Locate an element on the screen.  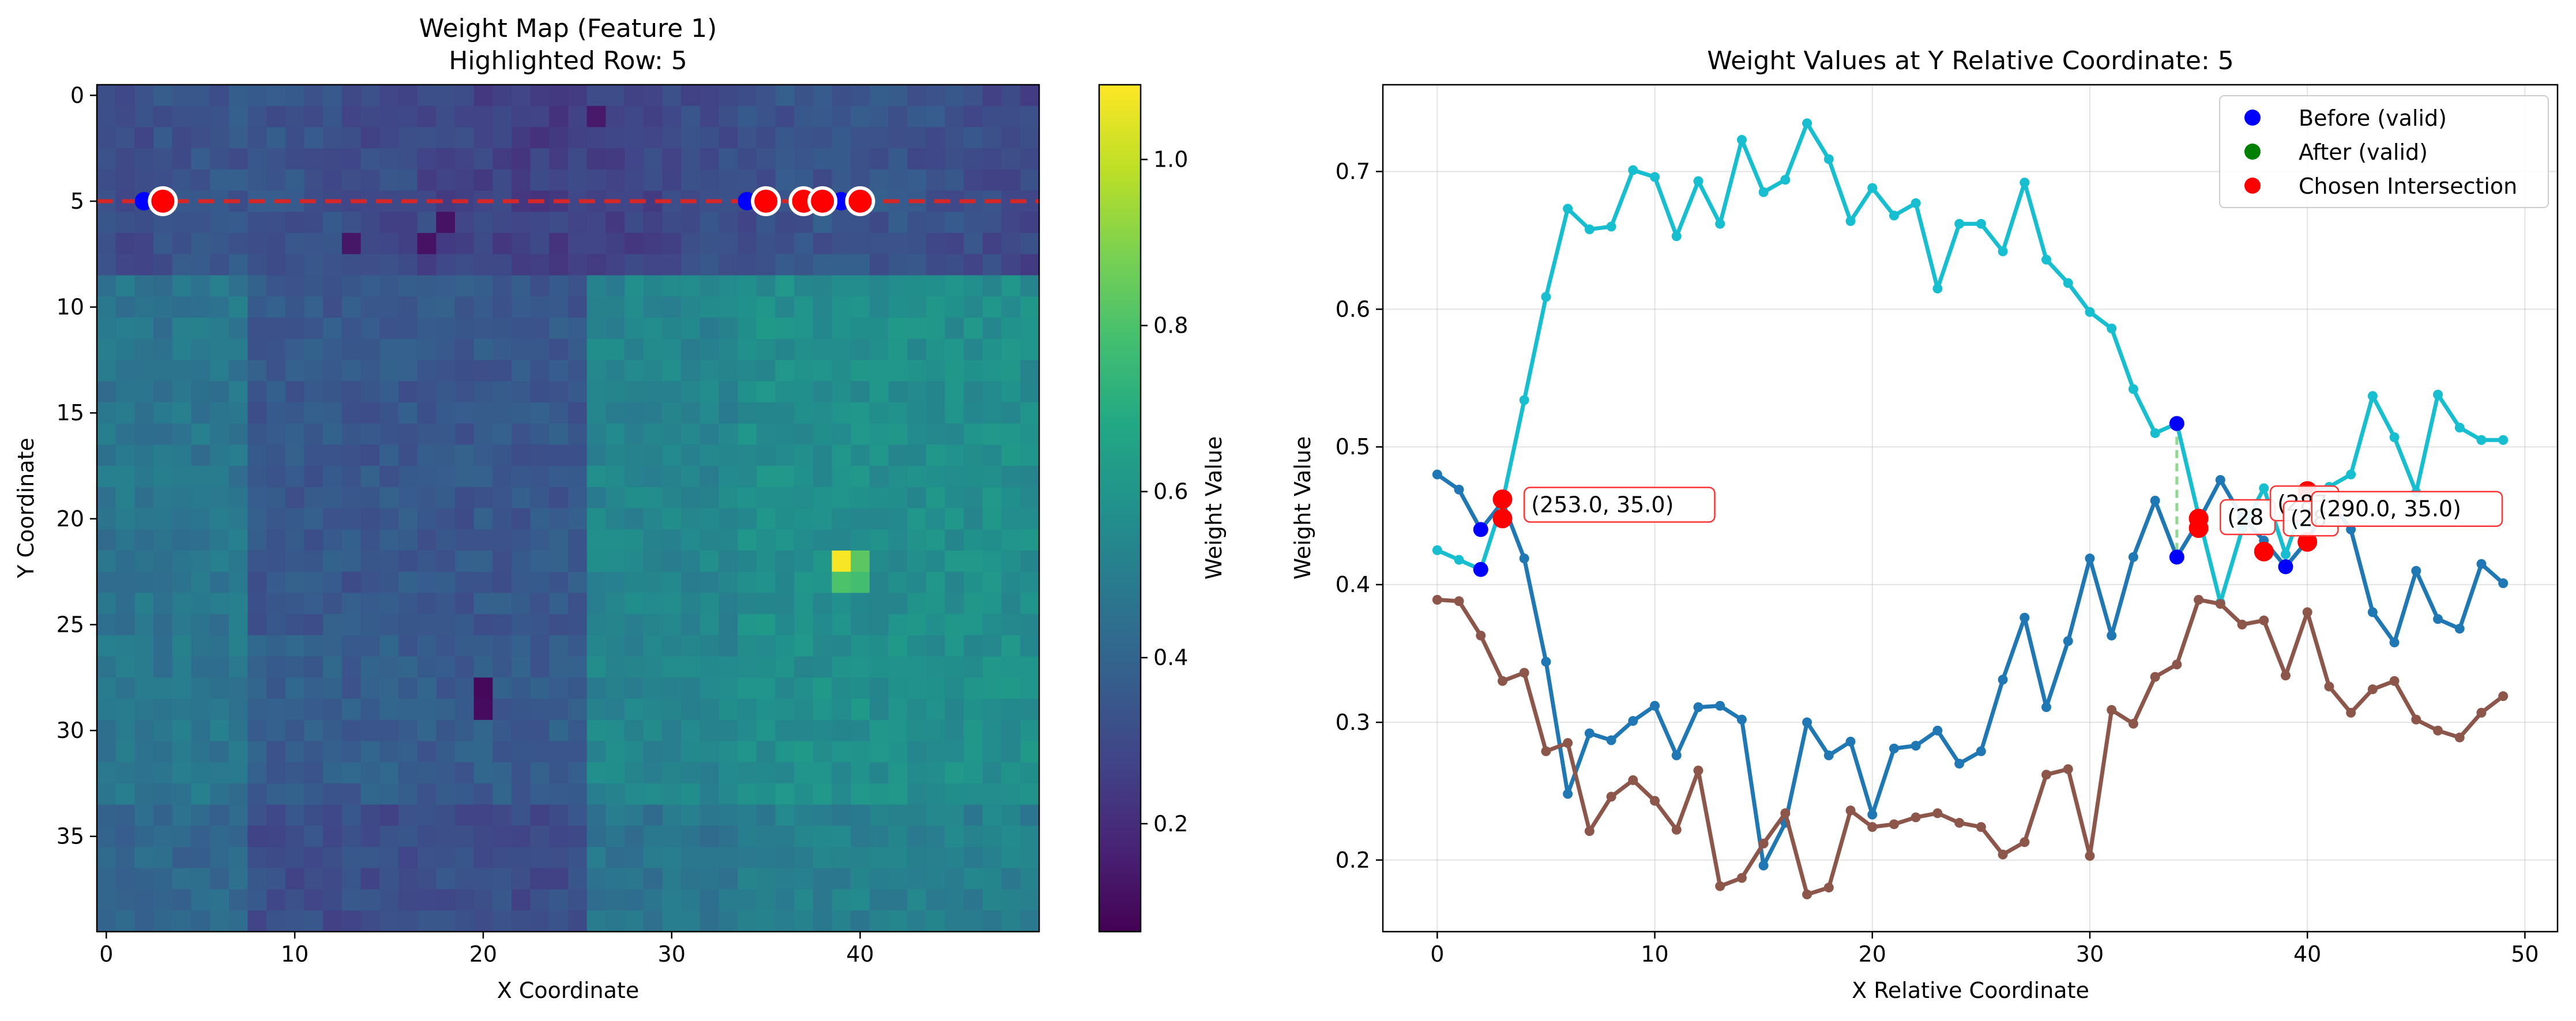
chosen-intersection-point is located at coordinates (2264, 551).